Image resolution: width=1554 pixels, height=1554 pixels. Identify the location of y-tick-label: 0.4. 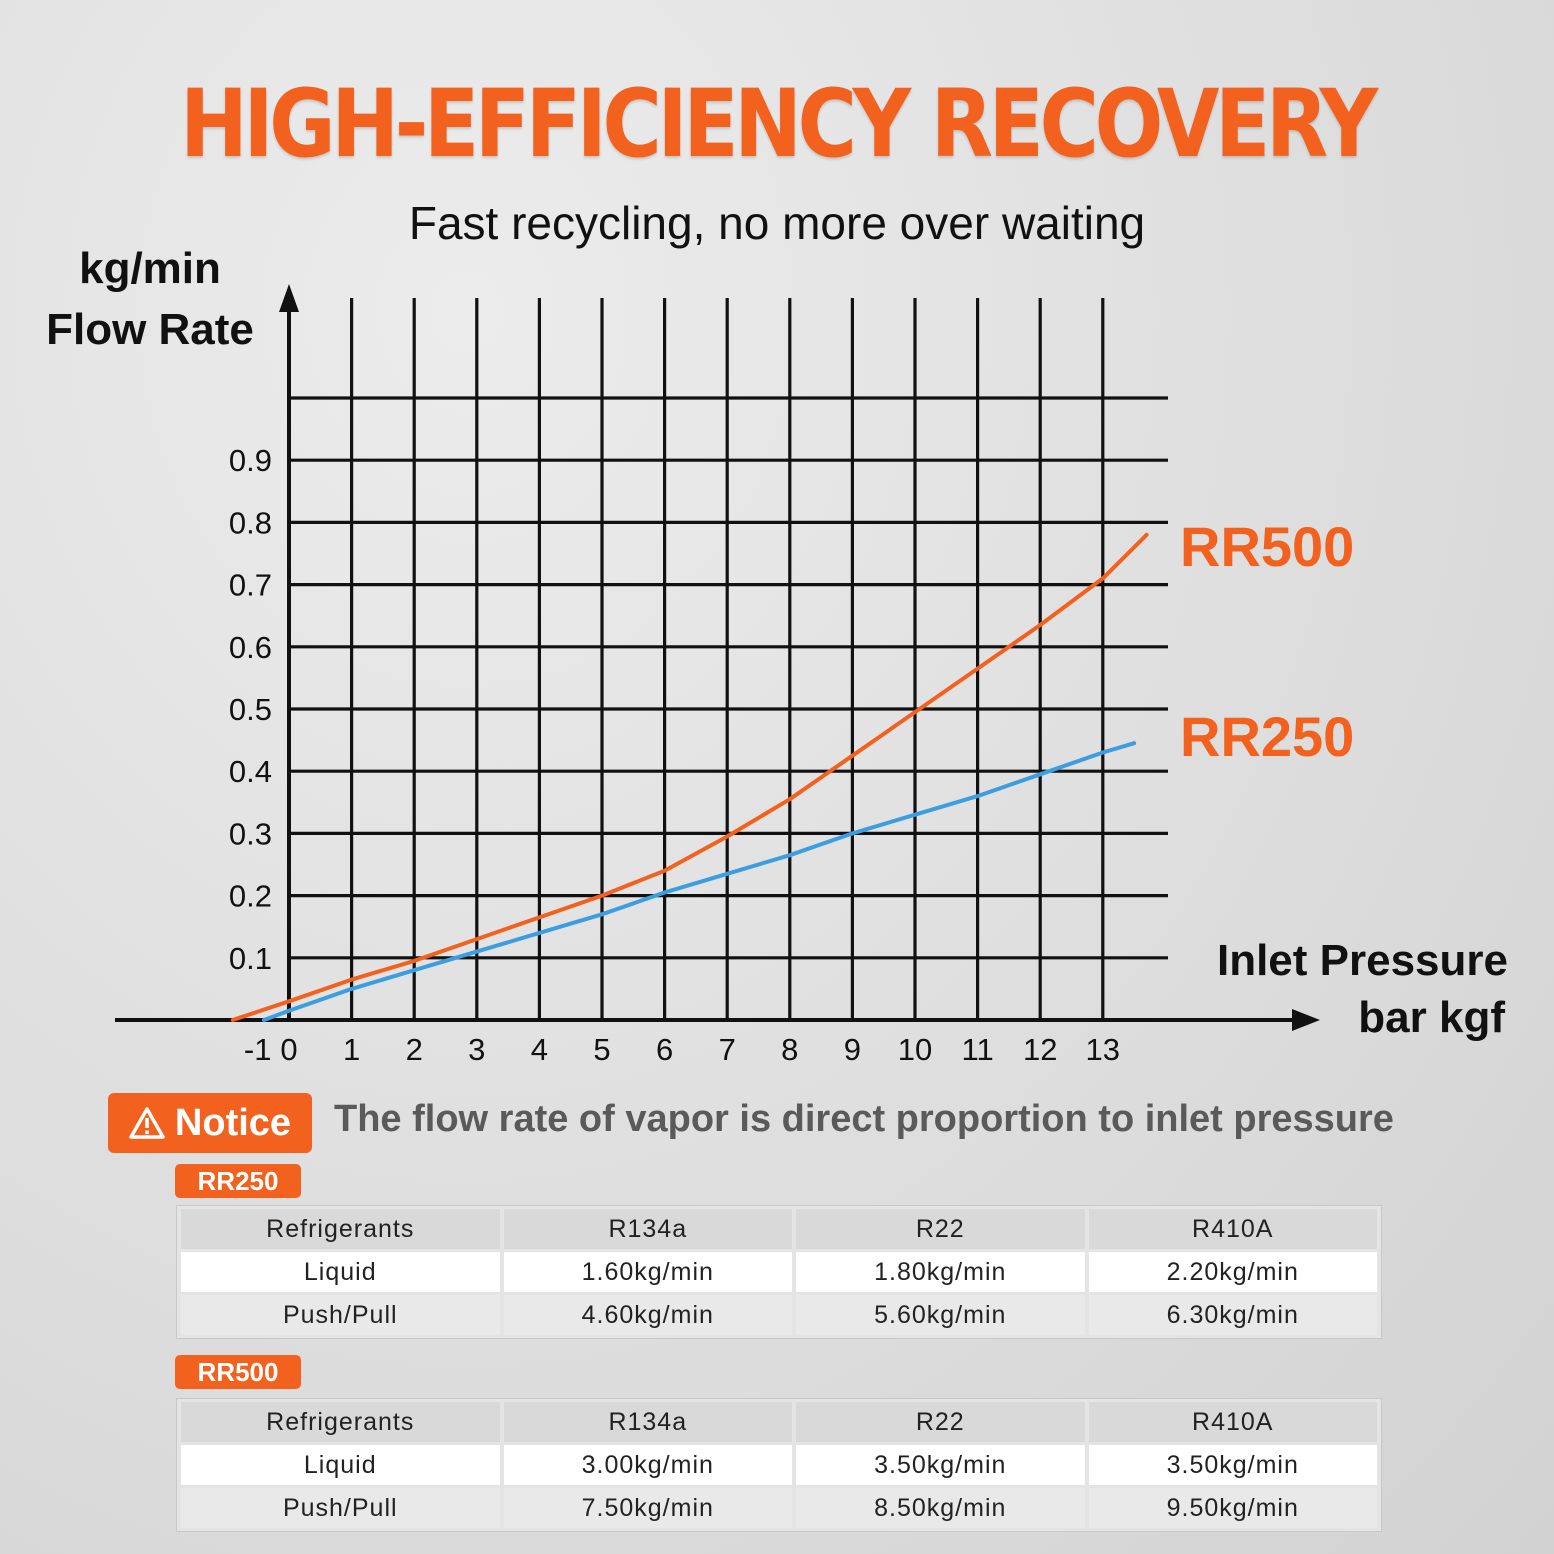
(250, 771).